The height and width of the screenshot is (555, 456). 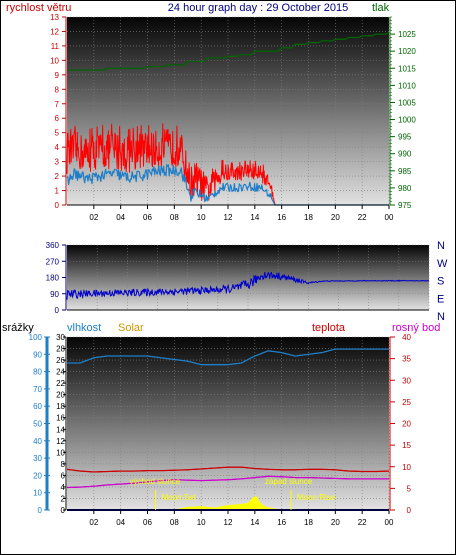 What do you see at coordinates (54, 294) in the screenshot?
I see `direction-y-tick-label: 90` at bounding box center [54, 294].